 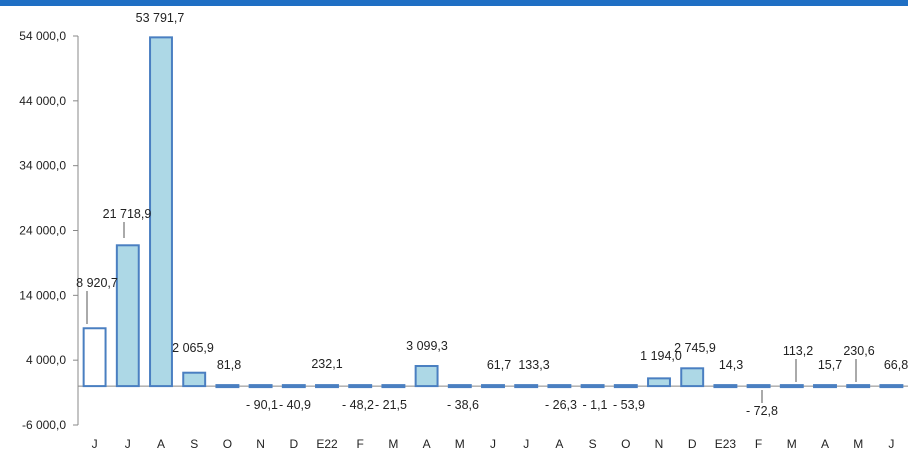 I want to click on y-tick-label: 34 000,0, so click(x=42, y=166).